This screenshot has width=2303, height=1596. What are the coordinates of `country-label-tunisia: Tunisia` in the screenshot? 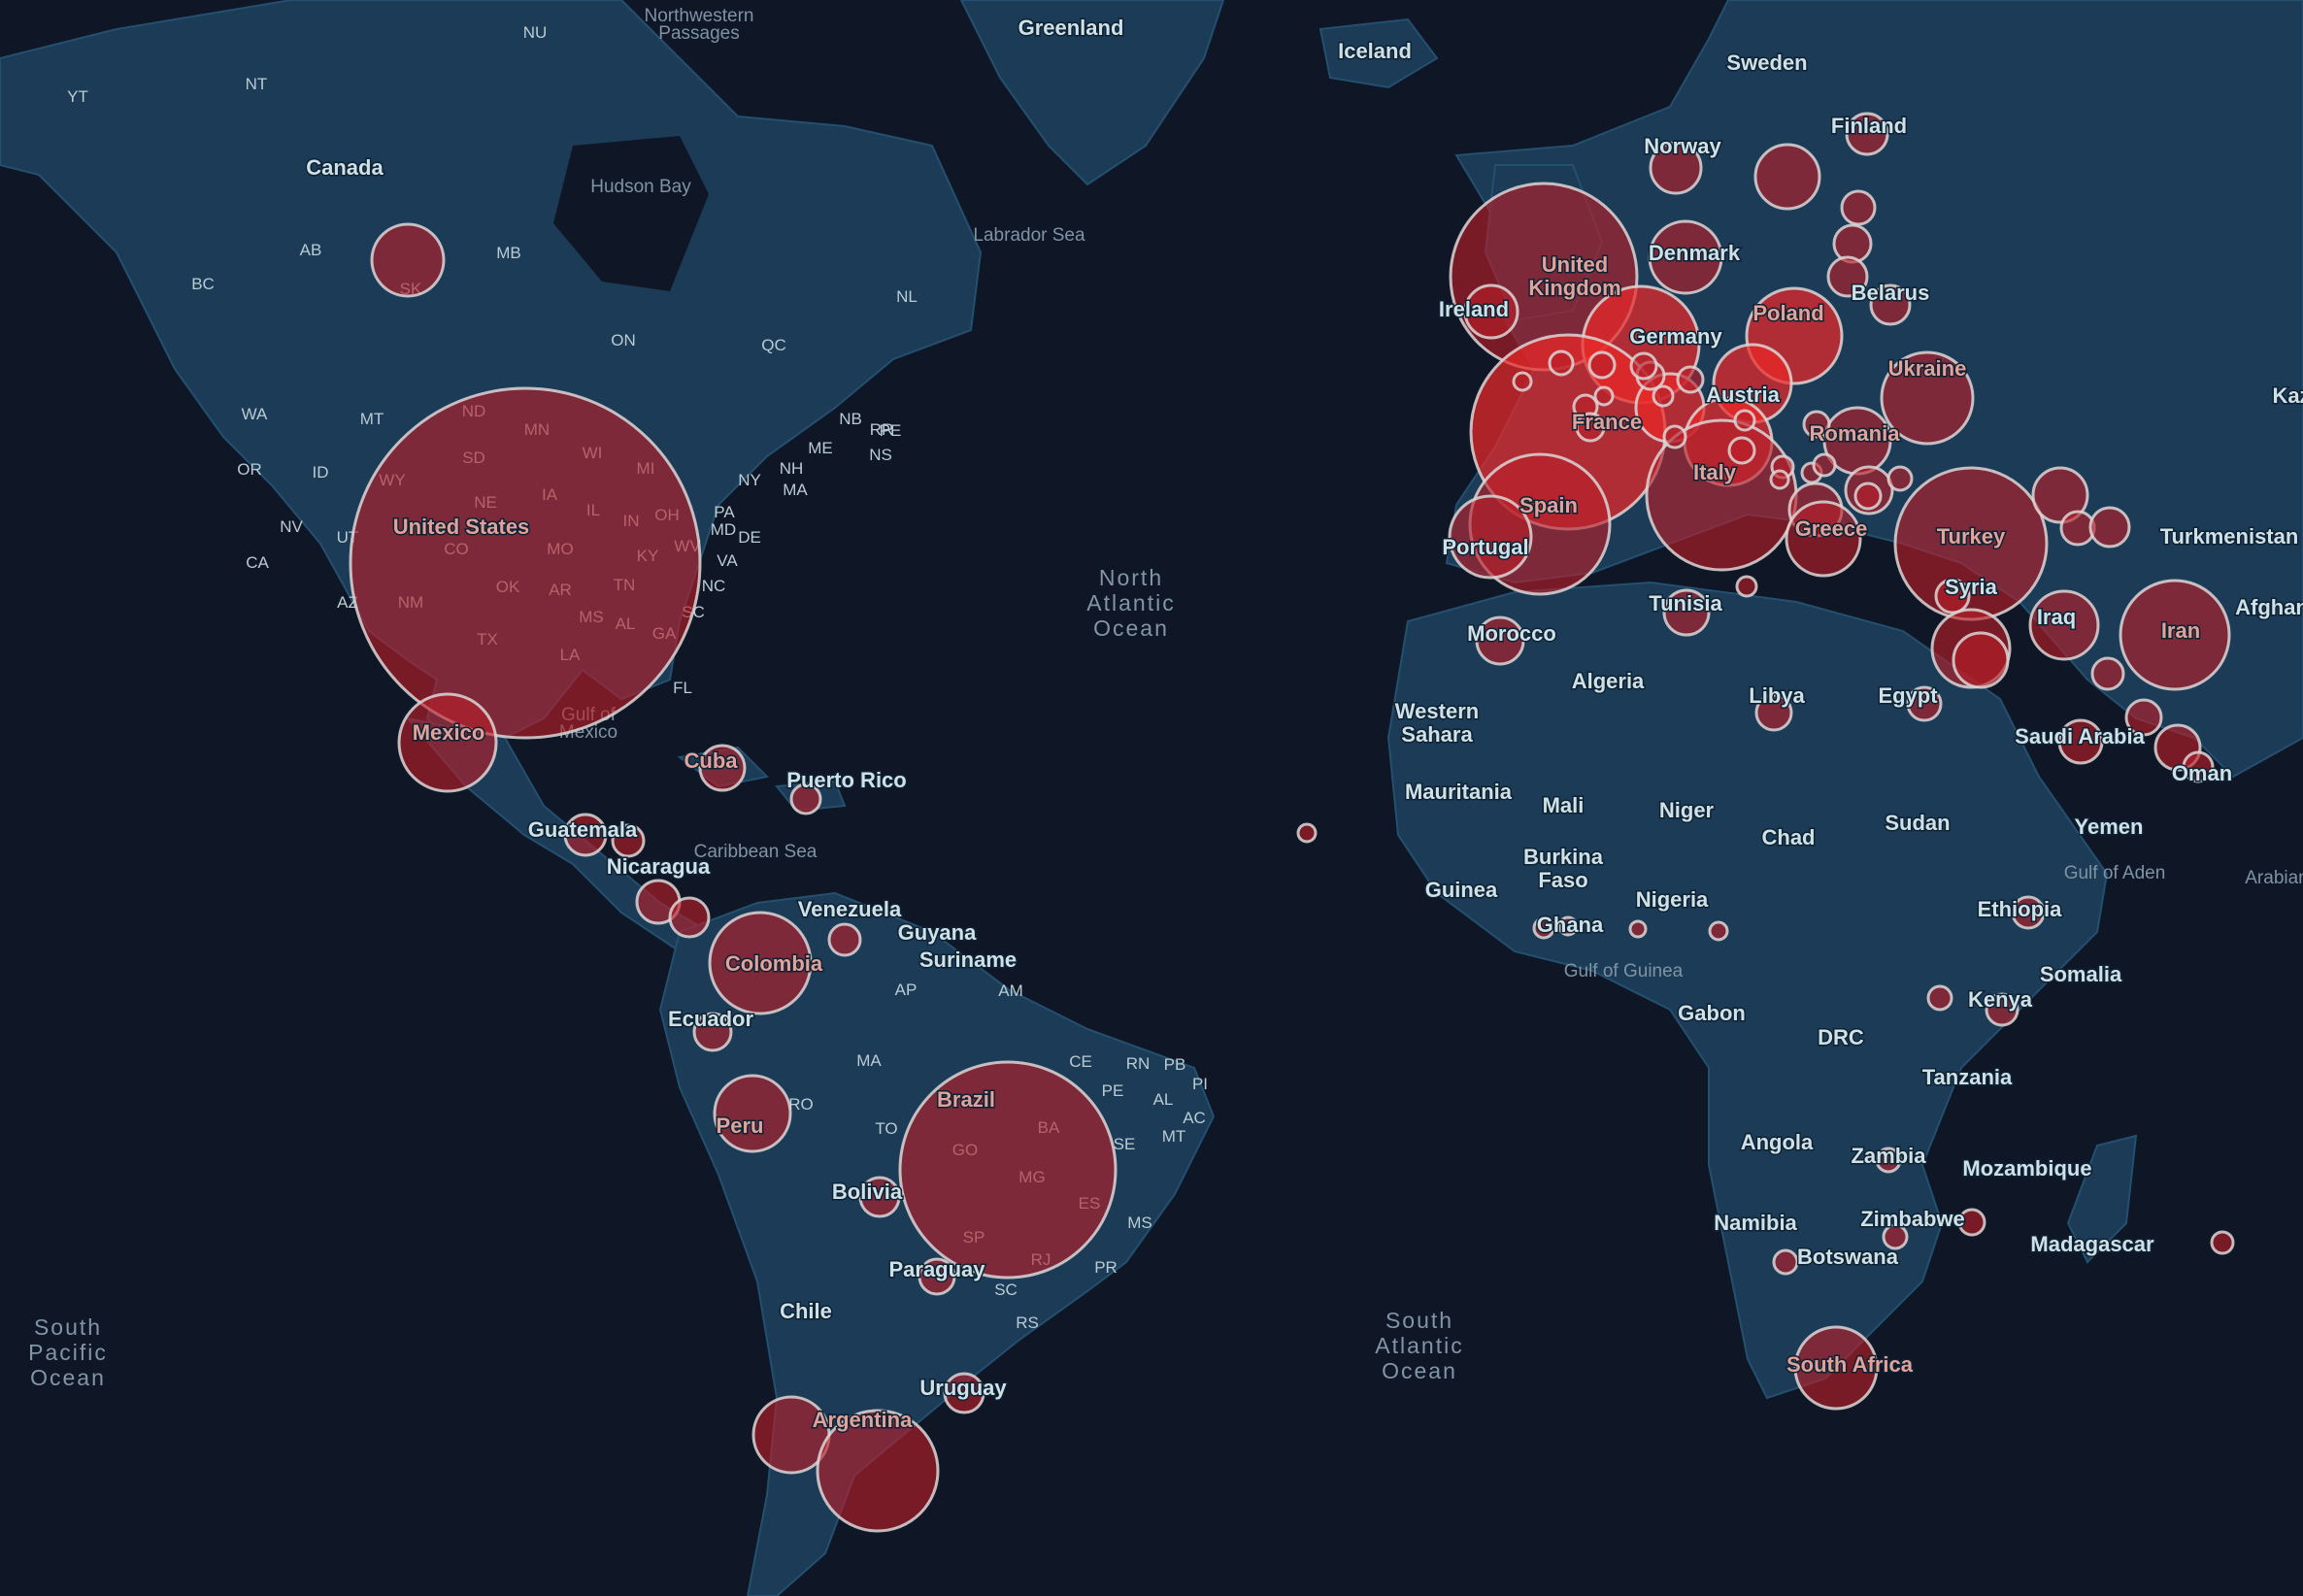 It's located at (1685, 603).